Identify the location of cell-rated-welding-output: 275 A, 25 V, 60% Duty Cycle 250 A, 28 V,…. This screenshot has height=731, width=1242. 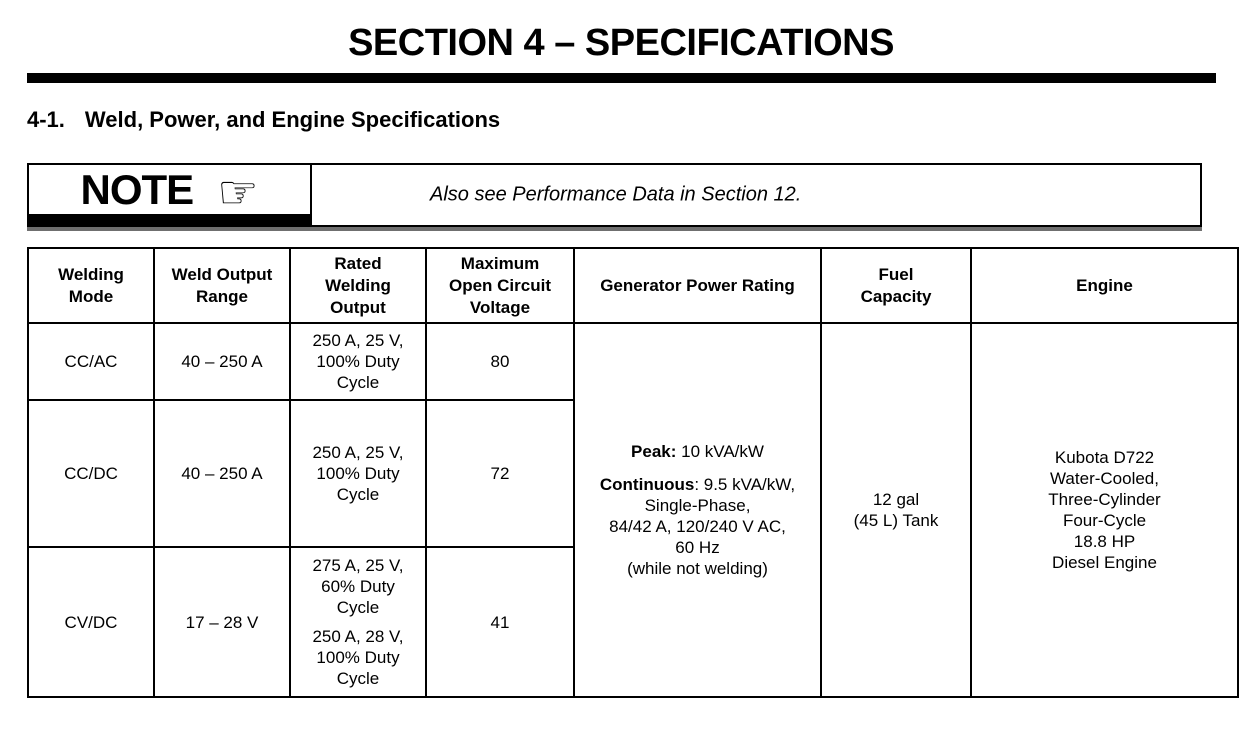
(358, 622).